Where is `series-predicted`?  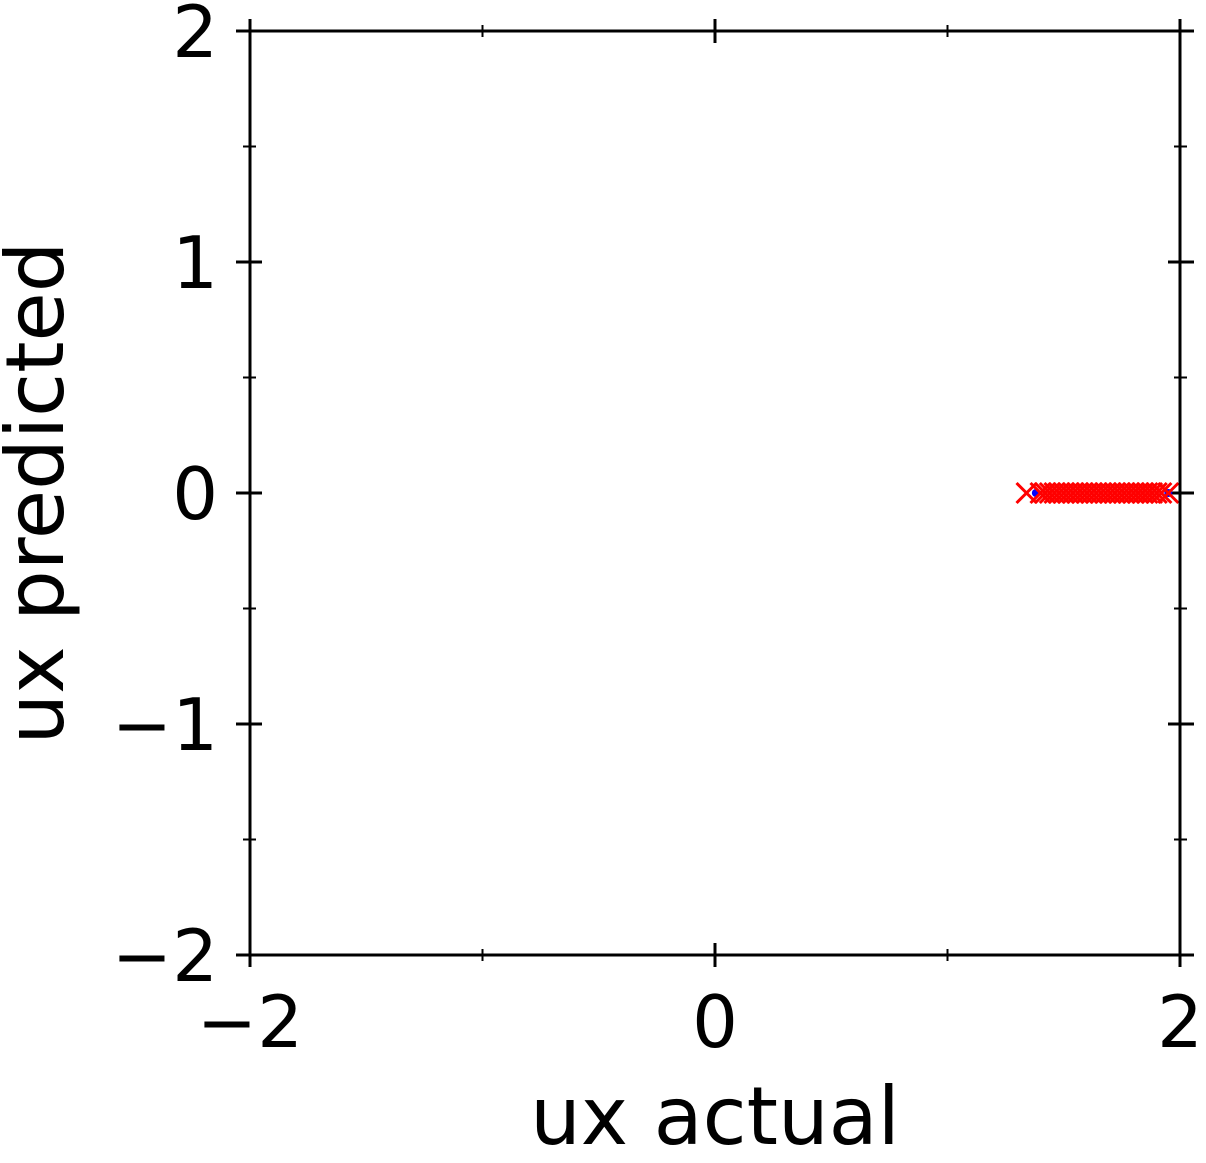 series-predicted is located at coordinates (1097, 493).